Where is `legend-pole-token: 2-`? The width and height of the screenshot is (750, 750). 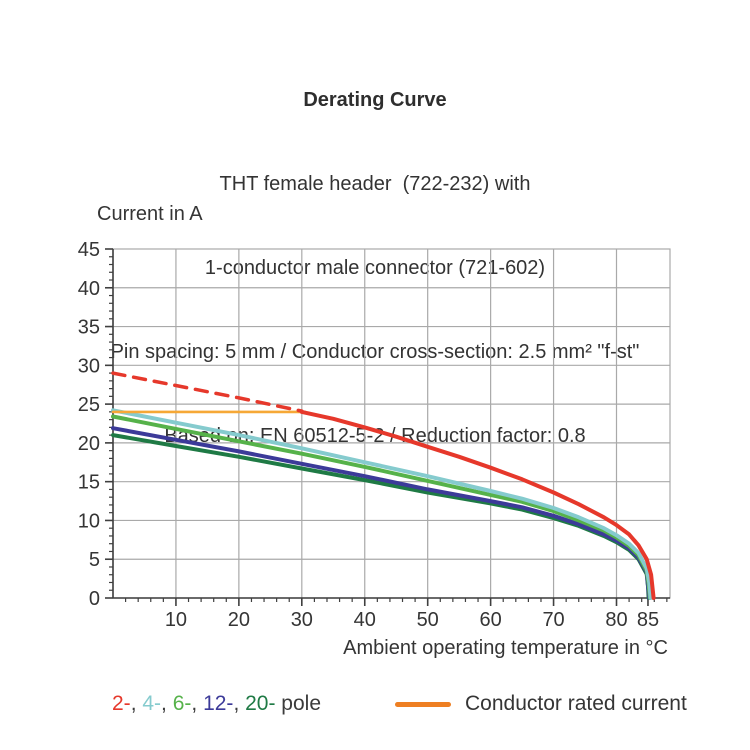
legend-pole-token: 2- is located at coordinates (121, 703).